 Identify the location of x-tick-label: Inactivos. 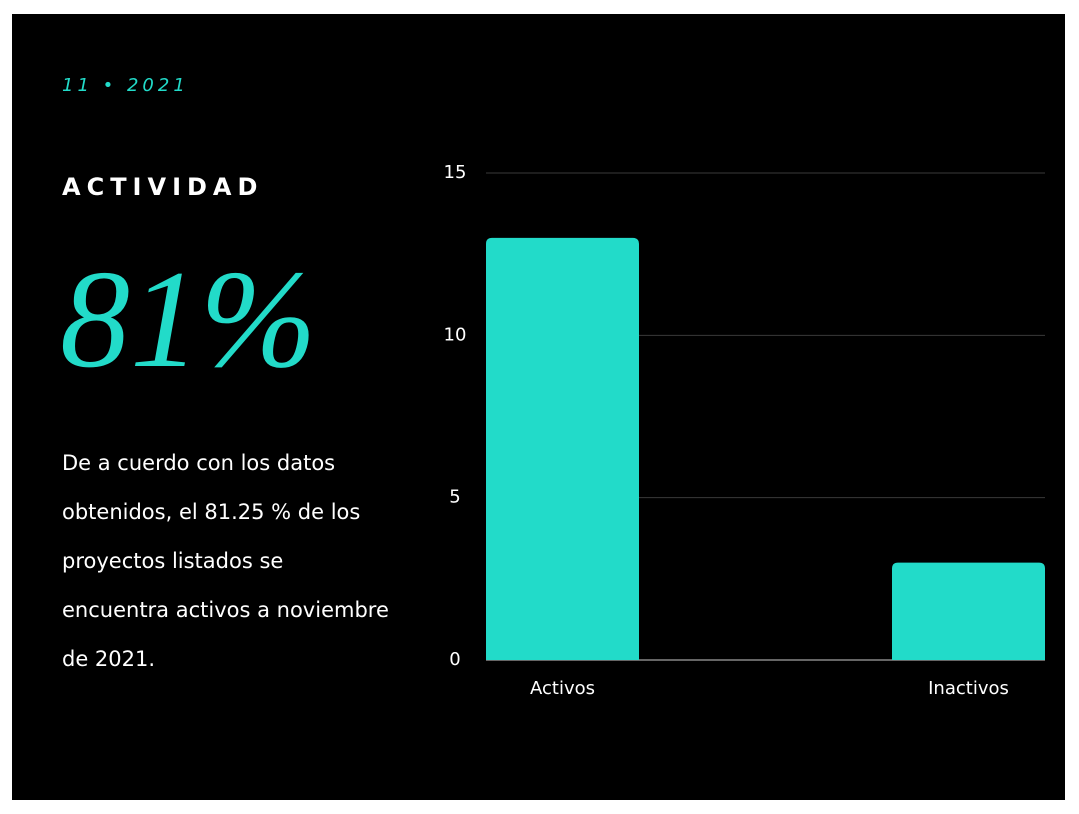
(968, 688).